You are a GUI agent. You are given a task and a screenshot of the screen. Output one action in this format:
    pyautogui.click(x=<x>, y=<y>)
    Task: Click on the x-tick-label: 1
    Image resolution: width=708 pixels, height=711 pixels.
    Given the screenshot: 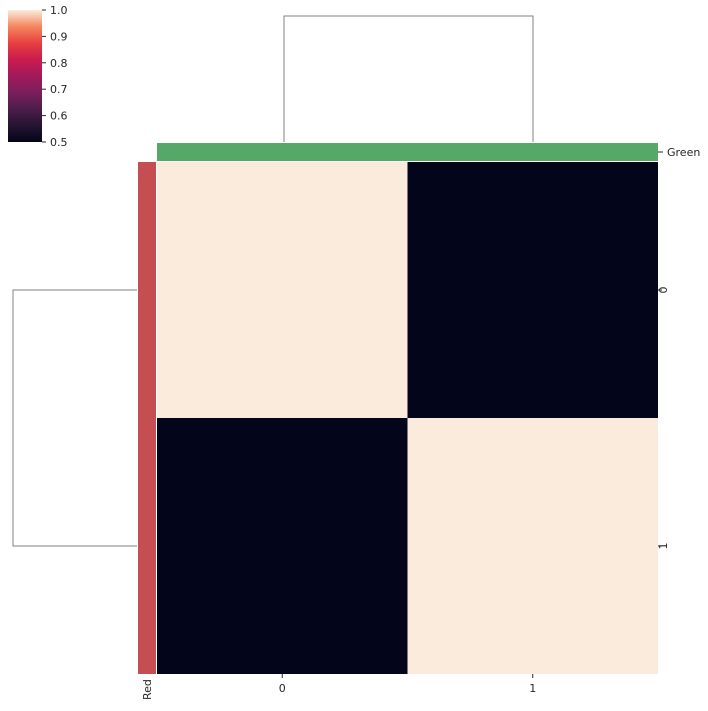 What is the action you would take?
    pyautogui.click(x=532, y=688)
    